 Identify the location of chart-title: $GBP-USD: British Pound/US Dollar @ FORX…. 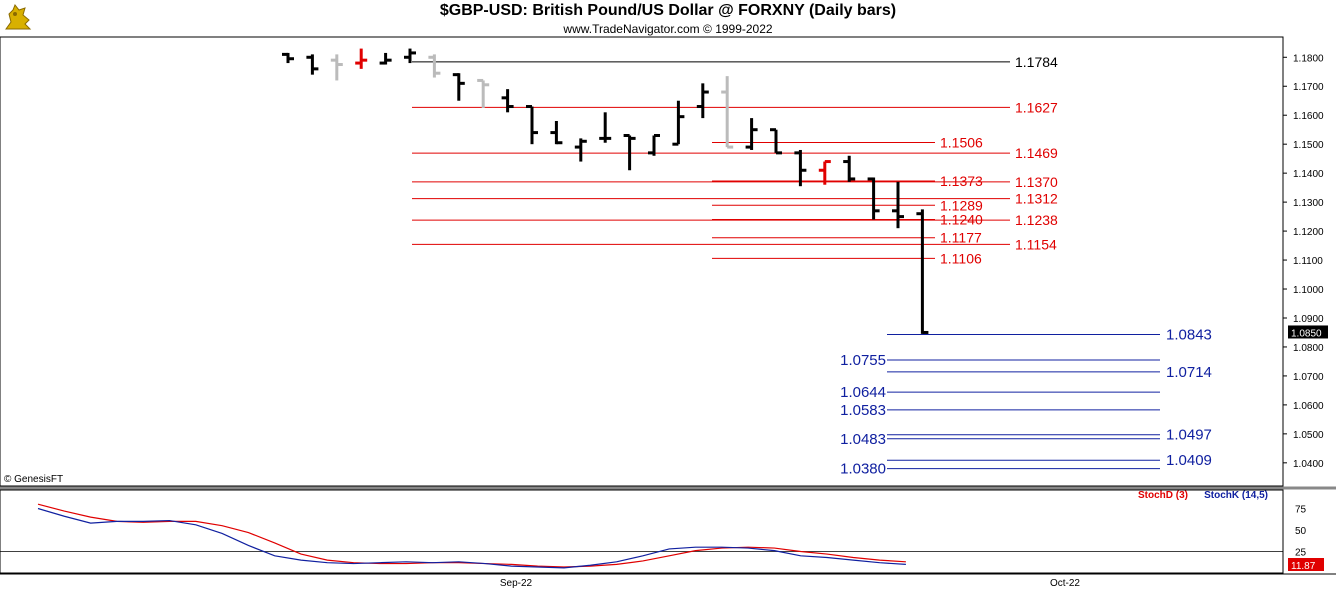
(668, 10).